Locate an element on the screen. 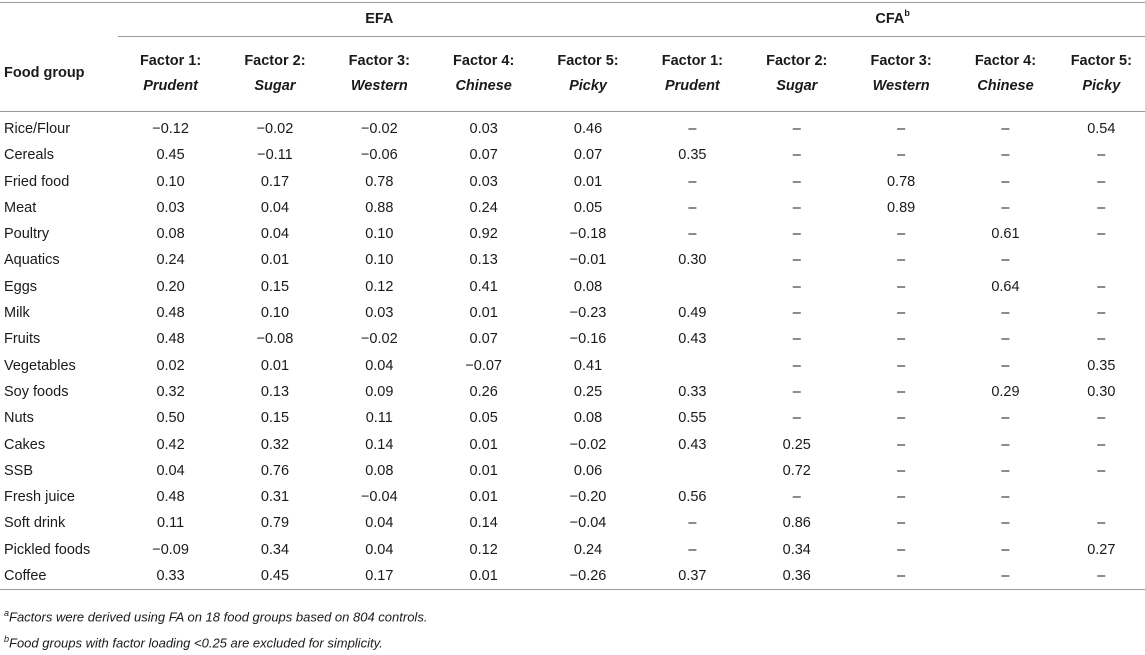  efa-loading-cell: 0.15 is located at coordinates (275, 286).